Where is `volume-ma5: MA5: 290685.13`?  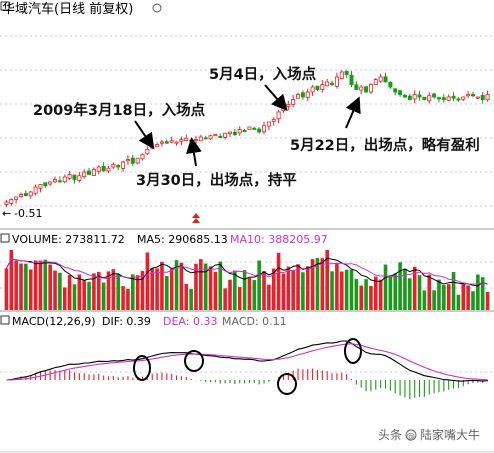 volume-ma5: MA5: 290685.13 is located at coordinates (182, 239).